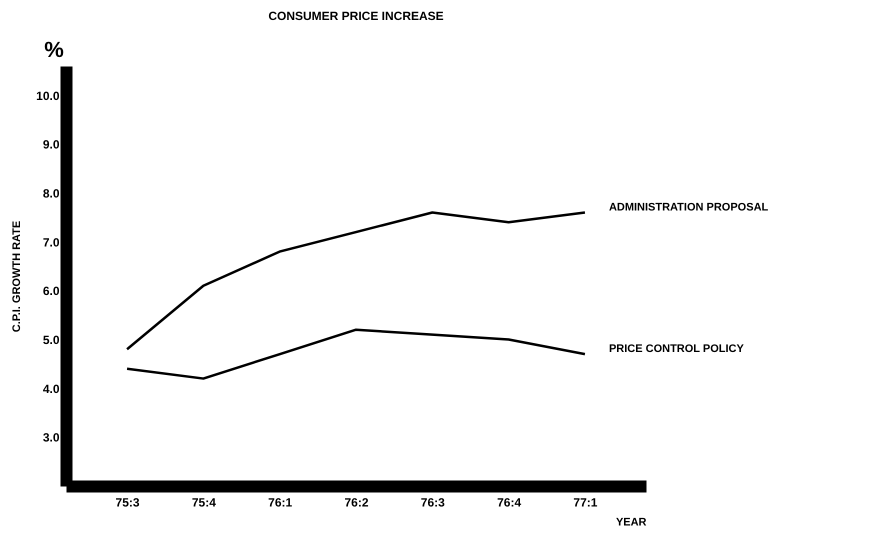 The width and height of the screenshot is (876, 546). Describe the element at coordinates (51, 145) in the screenshot. I see `y-tick-label: 9.0` at that location.